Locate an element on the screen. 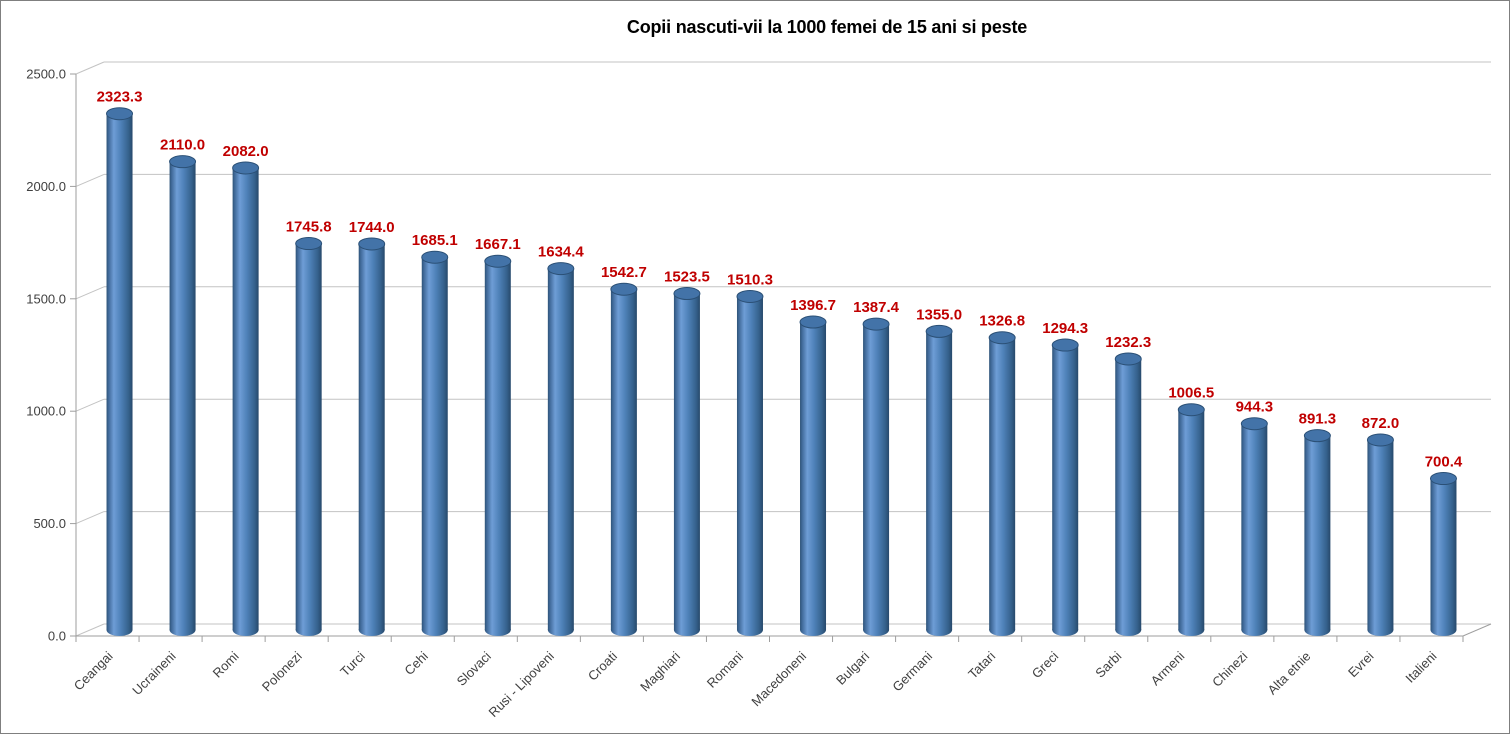 This screenshot has width=1510, height=734. value-label: 1634.4 is located at coordinates (561, 252).